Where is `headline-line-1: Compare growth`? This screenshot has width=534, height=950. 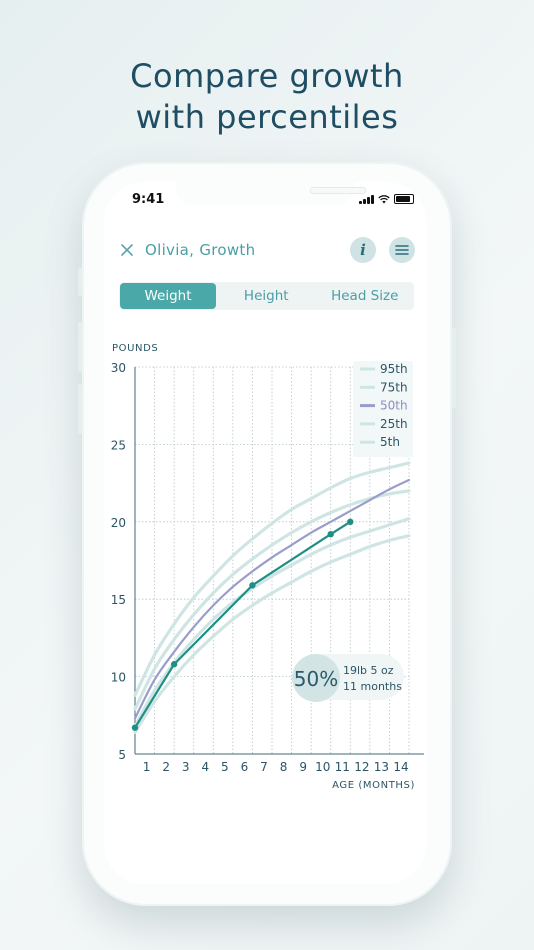
headline-line-1: Compare growth is located at coordinates (267, 76).